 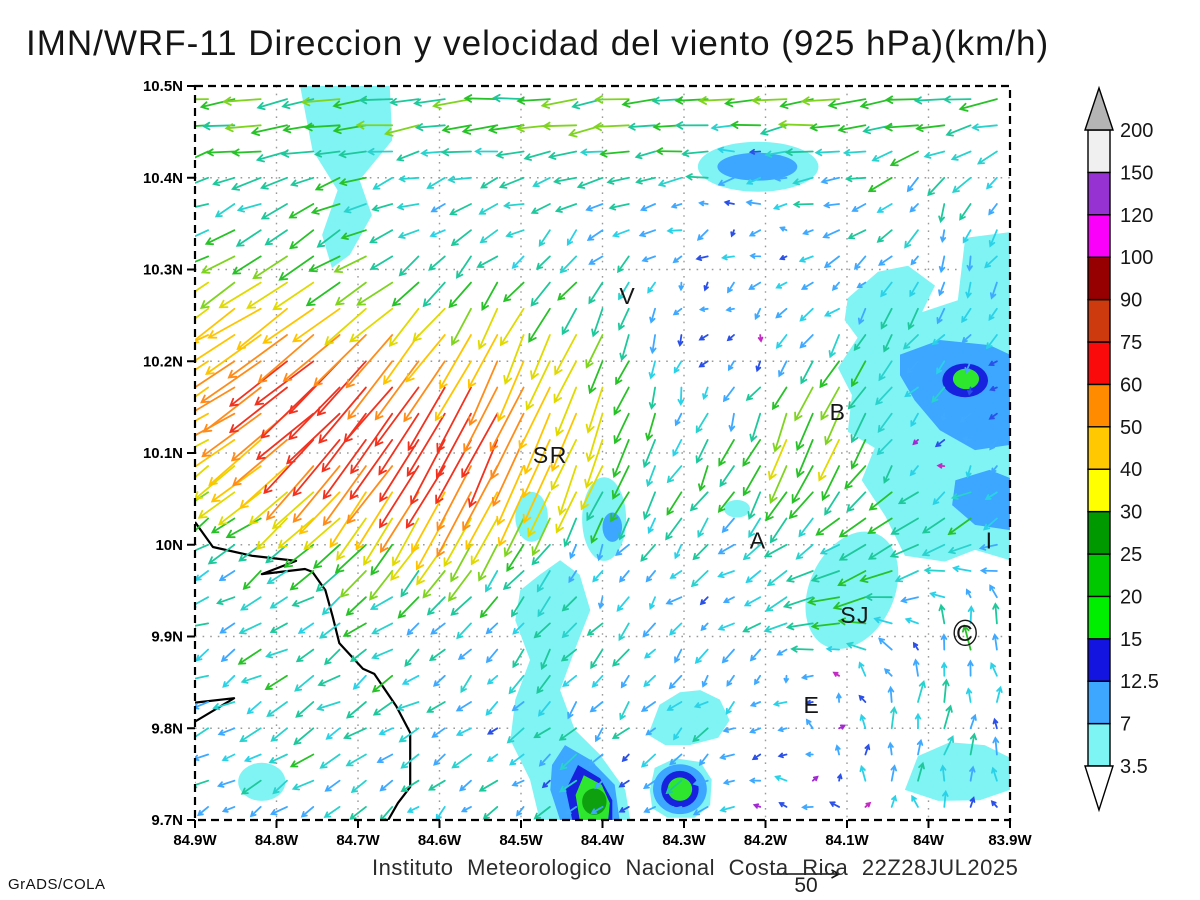 What do you see at coordinates (689, 718) in the screenshot?
I see `shade-south-band` at bounding box center [689, 718].